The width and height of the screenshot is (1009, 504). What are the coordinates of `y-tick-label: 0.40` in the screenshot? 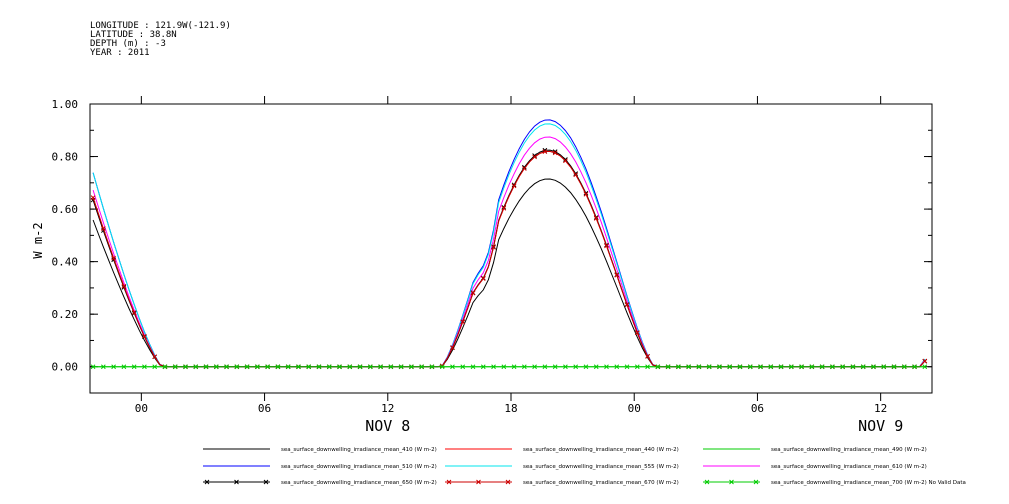 It's located at (65, 262).